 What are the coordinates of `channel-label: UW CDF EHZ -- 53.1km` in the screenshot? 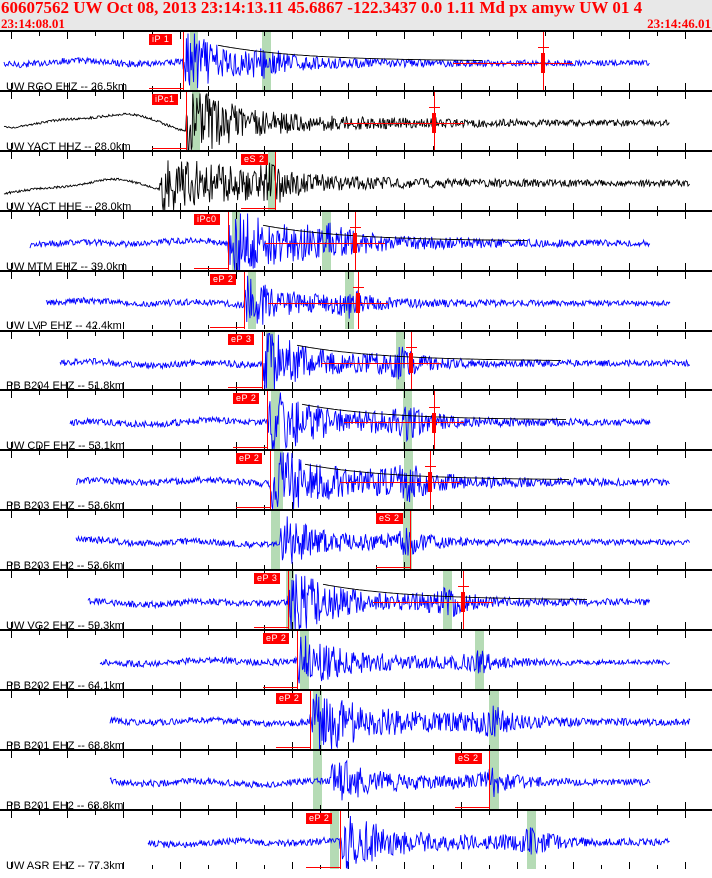 It's located at (65, 445).